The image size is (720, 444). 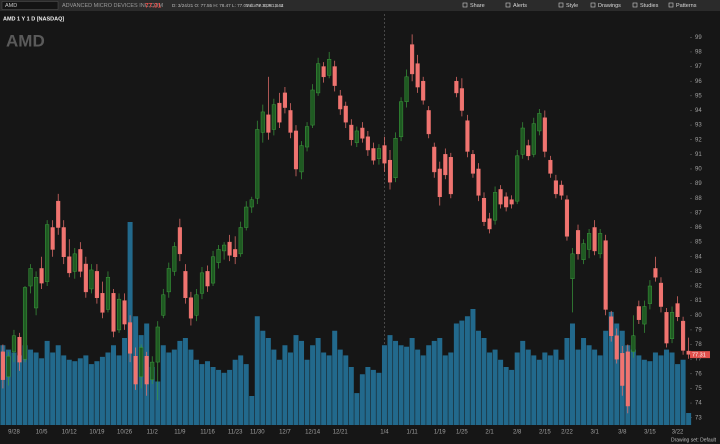 I want to click on button-label: Style, so click(x=572, y=6).